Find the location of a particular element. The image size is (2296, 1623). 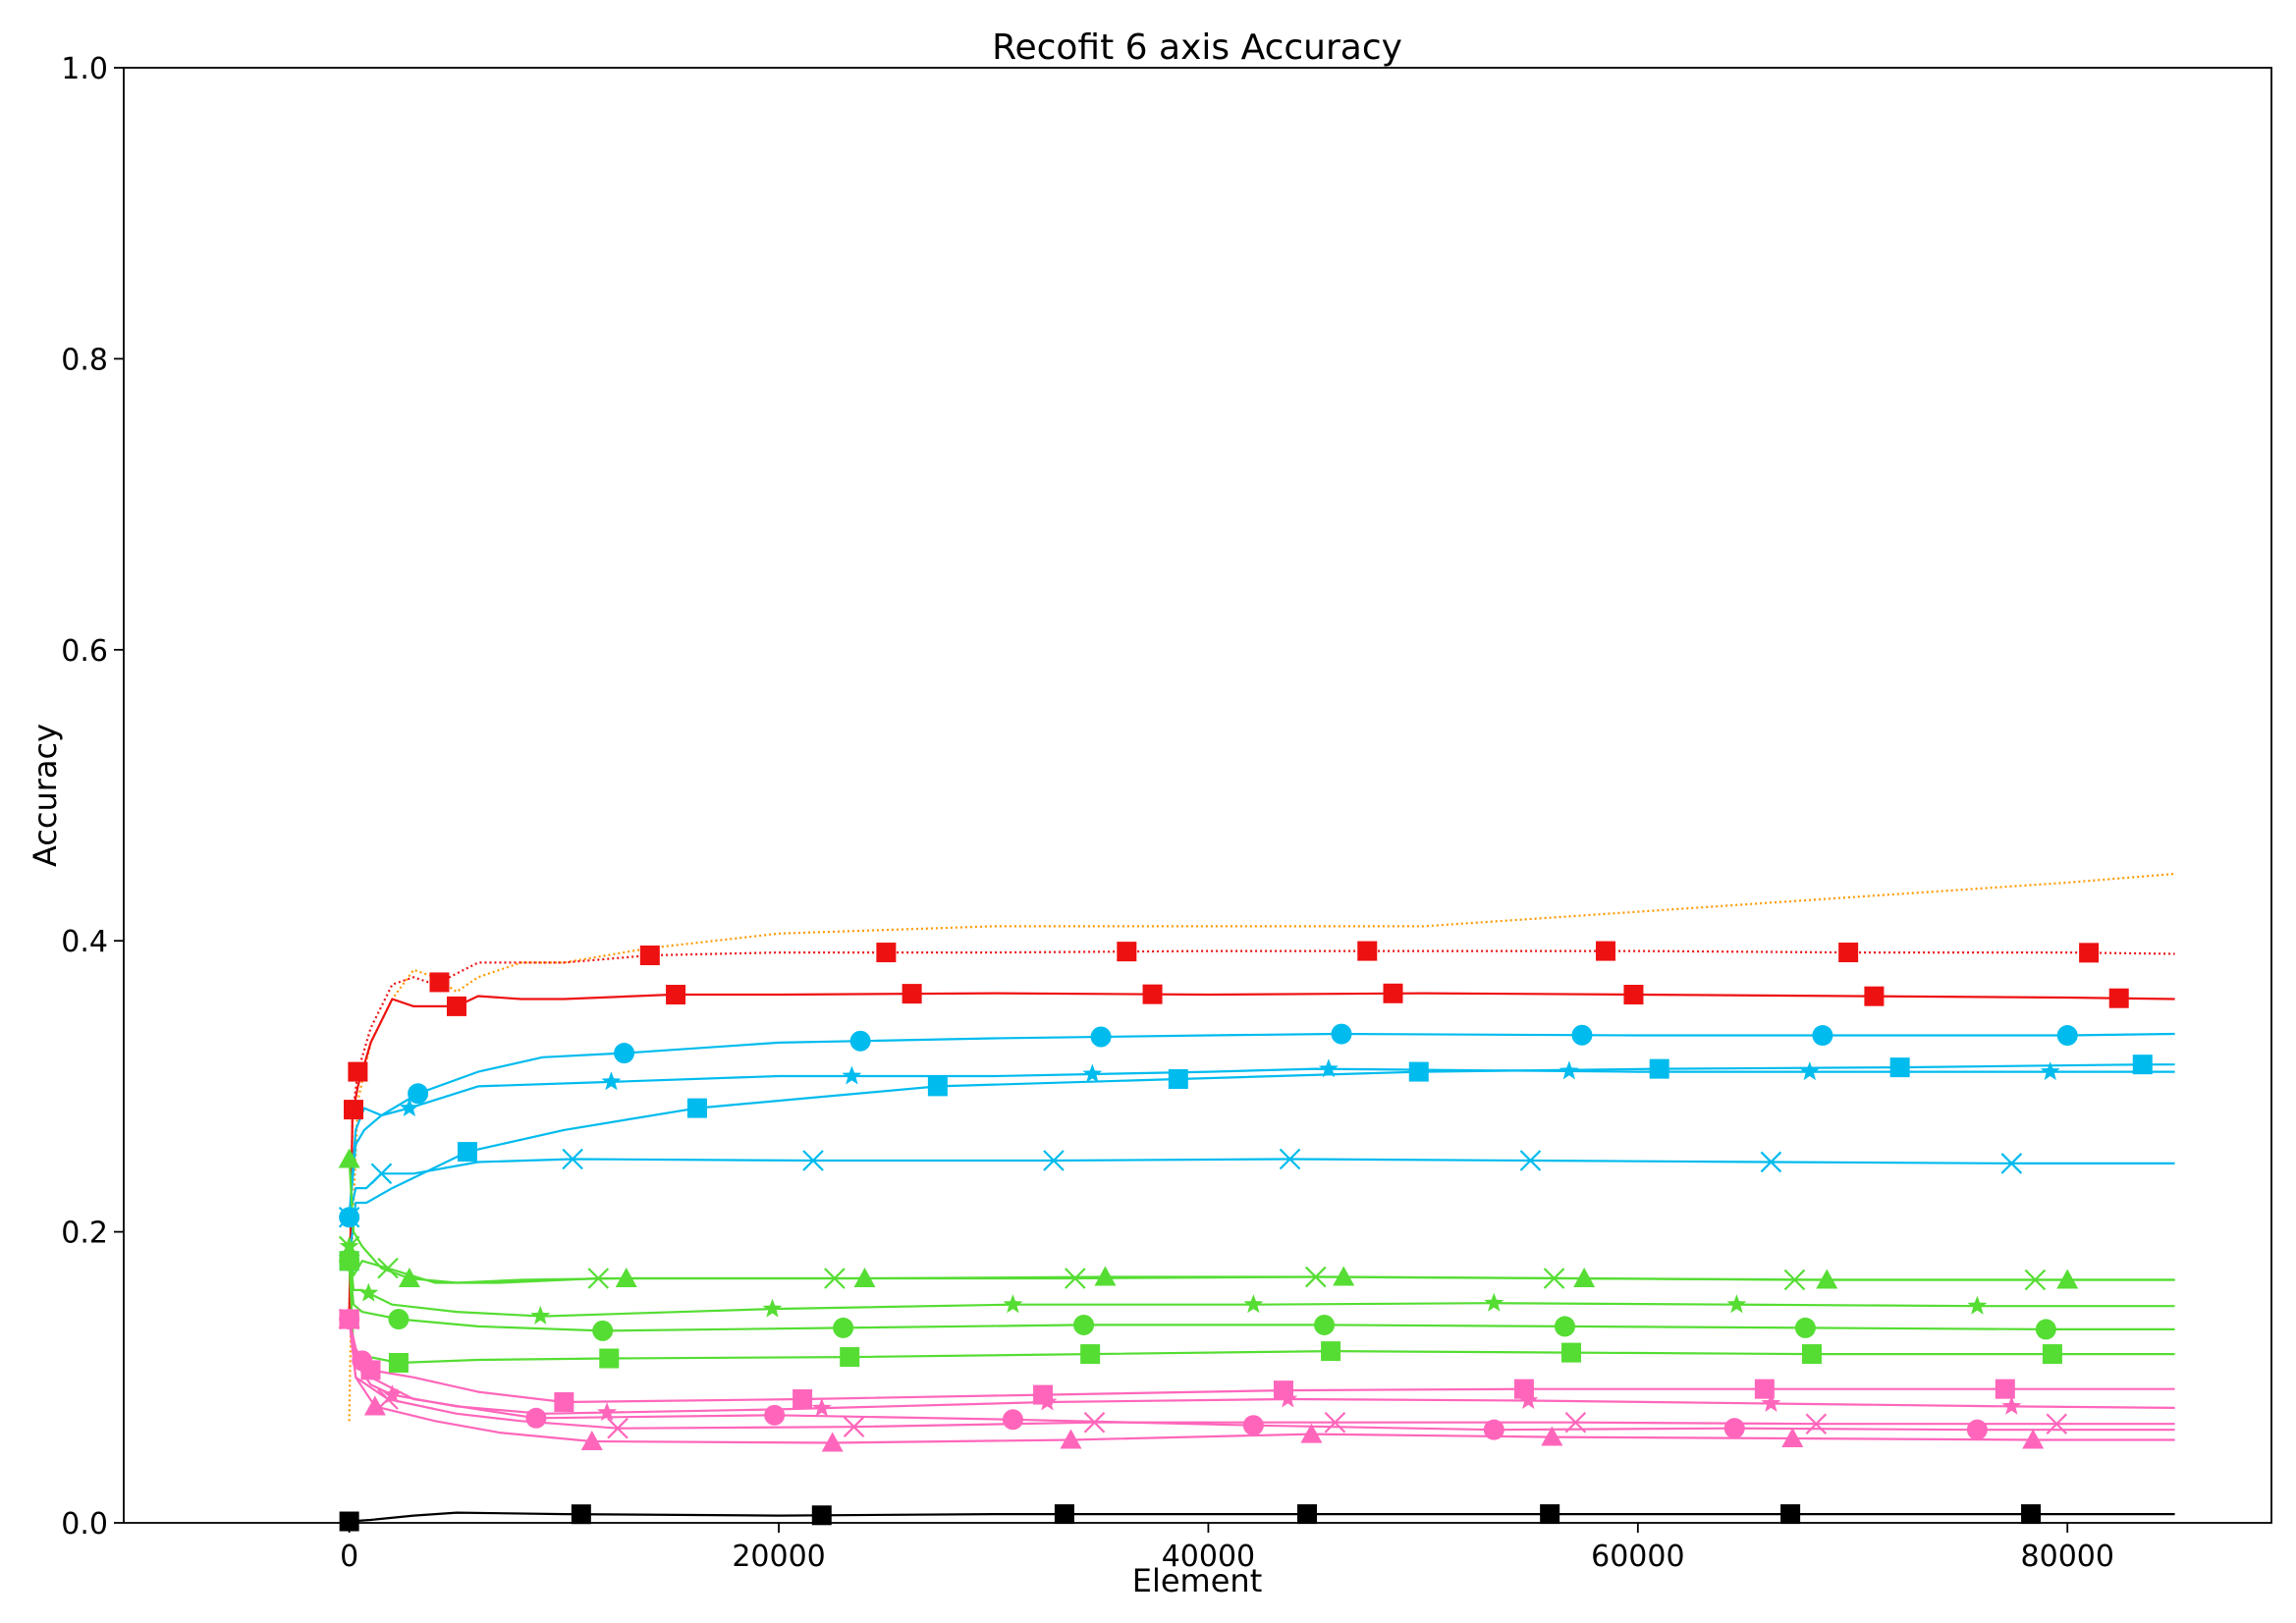

y-axis-ticks: 0.0 0.2 0.4 0.6 0.8 1.0 is located at coordinates (92, 797).